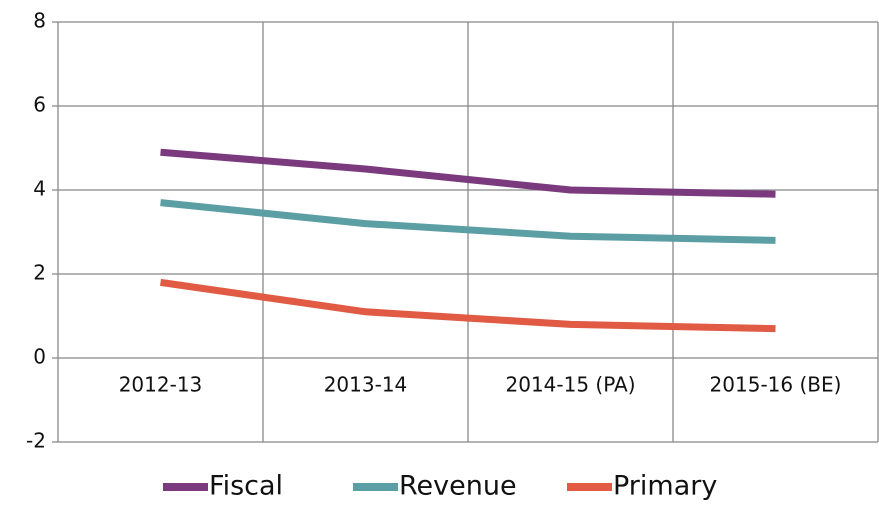 The height and width of the screenshot is (505, 879). What do you see at coordinates (39, 21) in the screenshot?
I see `y-tick-label: 8` at bounding box center [39, 21].